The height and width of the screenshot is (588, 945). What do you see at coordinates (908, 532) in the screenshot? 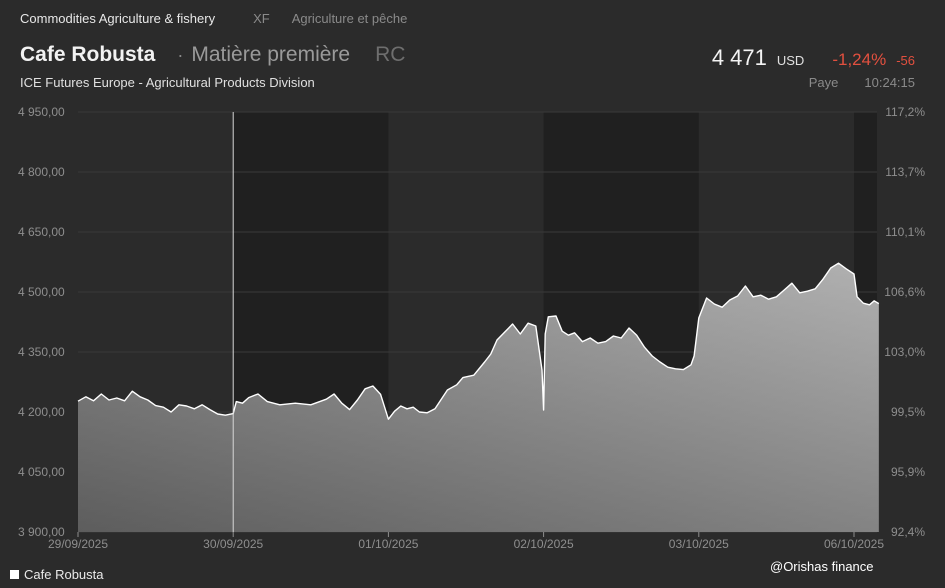
I see `y2-tick-label-0: 92,4%` at bounding box center [908, 532].